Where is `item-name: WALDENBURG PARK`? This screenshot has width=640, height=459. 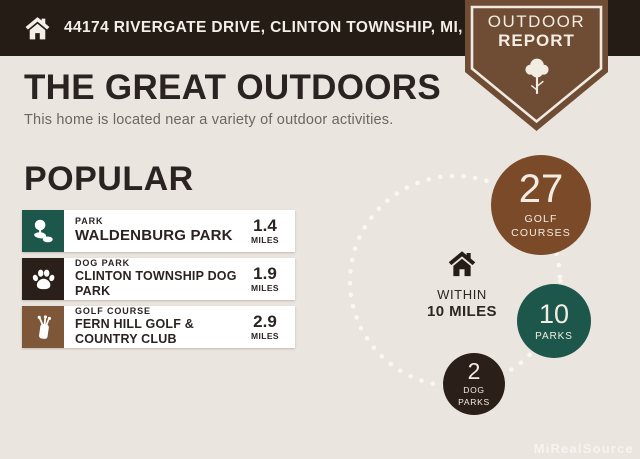 item-name: WALDENBURG PARK is located at coordinates (154, 236).